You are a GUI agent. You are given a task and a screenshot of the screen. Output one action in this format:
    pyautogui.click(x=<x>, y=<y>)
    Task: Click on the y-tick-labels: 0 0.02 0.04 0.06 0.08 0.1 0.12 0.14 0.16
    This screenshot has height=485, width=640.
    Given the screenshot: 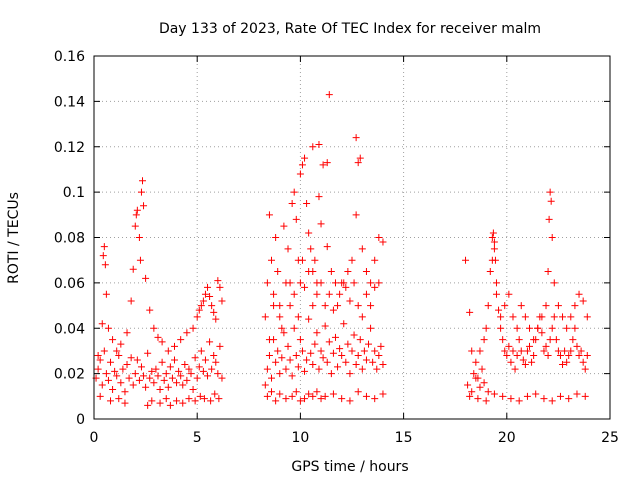 What is the action you would take?
    pyautogui.click(x=69, y=238)
    